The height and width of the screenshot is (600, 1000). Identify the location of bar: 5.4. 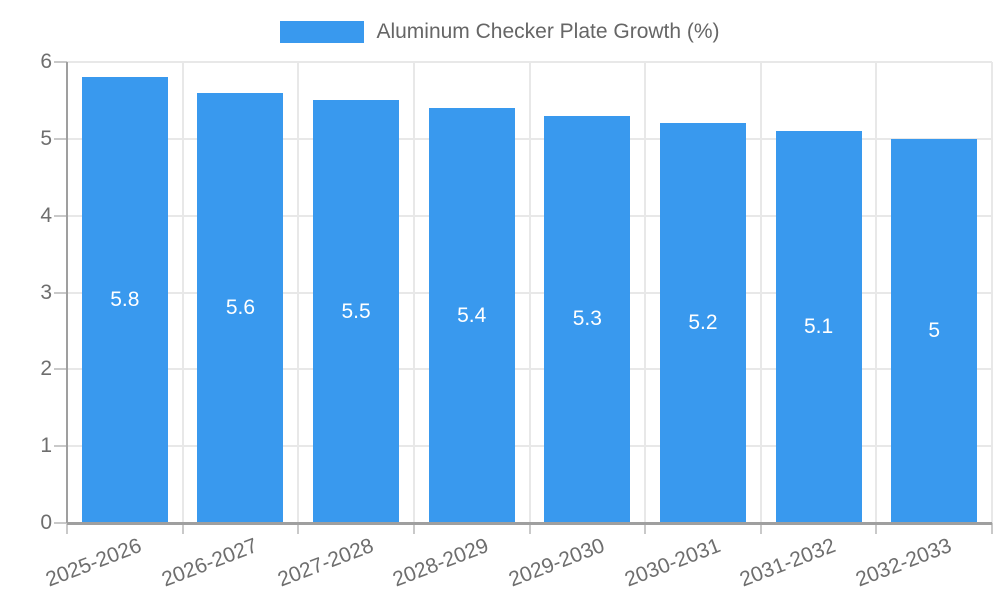
(471, 315).